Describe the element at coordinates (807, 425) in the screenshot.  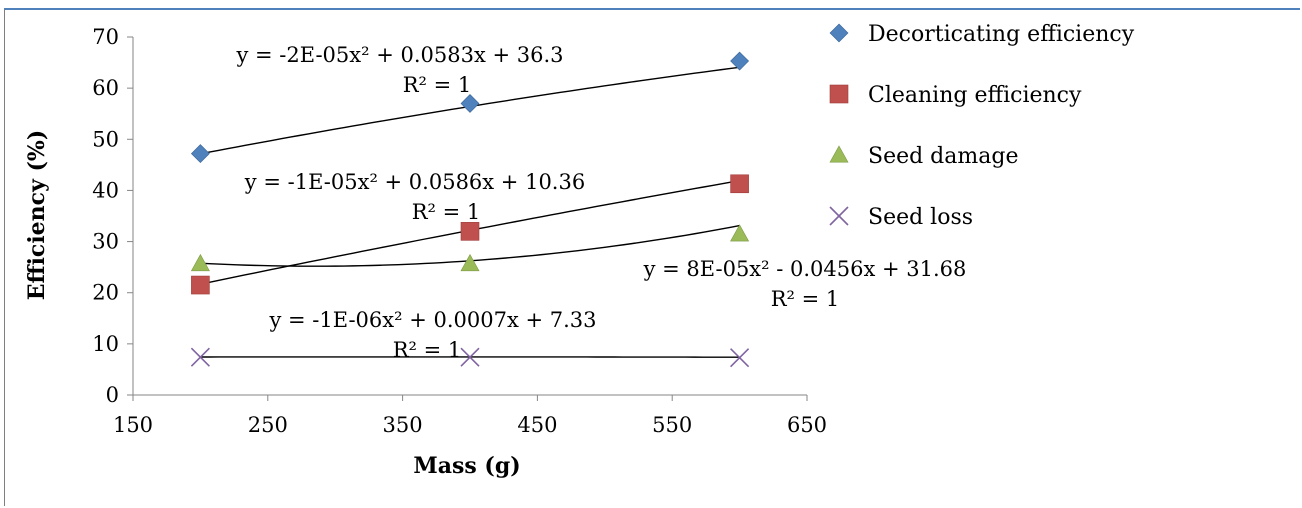
I see `x-tick-label: 650` at that location.